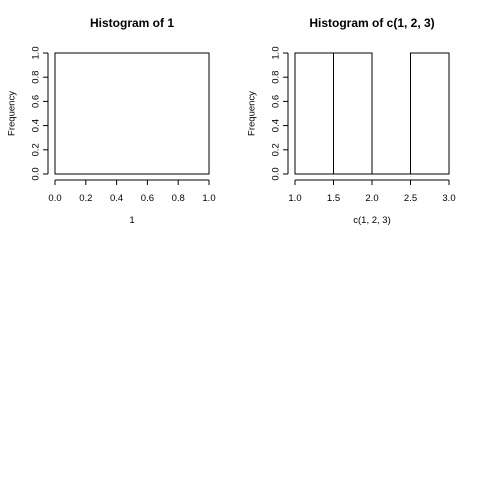 The width and height of the screenshot is (480, 480). Describe the element at coordinates (371, 23) in the screenshot. I see `chart-title: Histogram of c(1, 2, 3)` at that location.